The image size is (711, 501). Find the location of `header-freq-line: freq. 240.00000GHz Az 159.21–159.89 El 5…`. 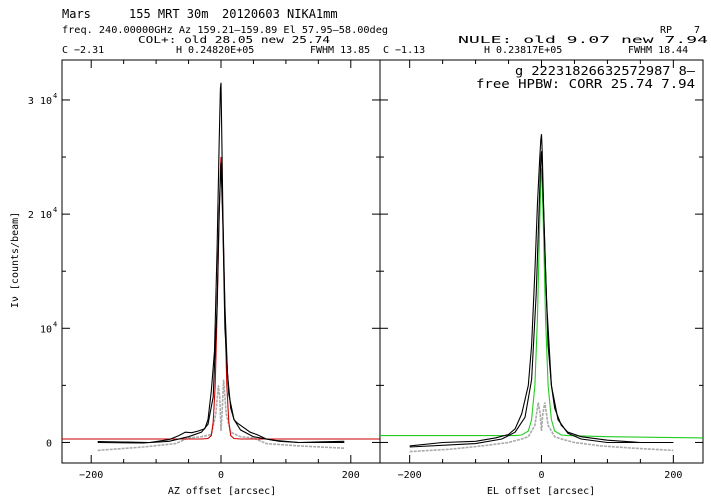

header-freq-line: freq. 240.00000GHz Az 159.21–159.89 El 5… is located at coordinates (225, 30).